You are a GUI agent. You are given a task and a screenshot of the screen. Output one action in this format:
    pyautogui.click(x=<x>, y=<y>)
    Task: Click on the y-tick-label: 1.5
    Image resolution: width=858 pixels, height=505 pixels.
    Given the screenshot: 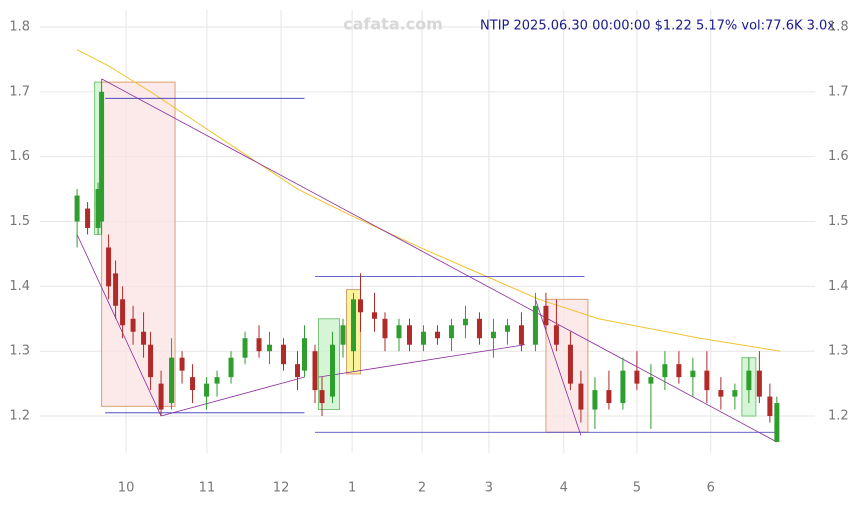 What is the action you would take?
    pyautogui.click(x=19, y=221)
    